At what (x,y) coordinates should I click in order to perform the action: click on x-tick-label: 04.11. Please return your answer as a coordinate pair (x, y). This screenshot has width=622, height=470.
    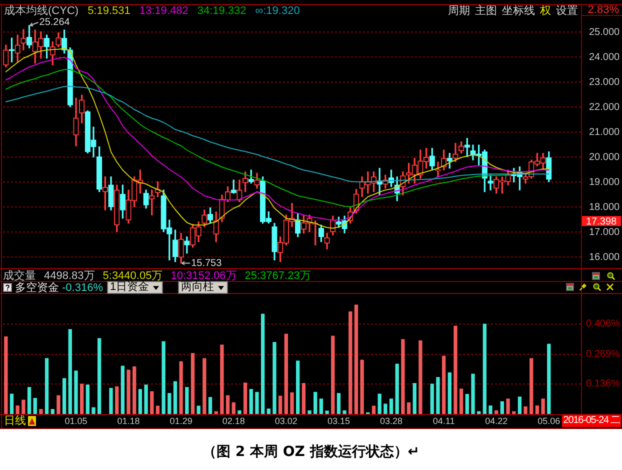
    Looking at the image, I should click on (443, 421).